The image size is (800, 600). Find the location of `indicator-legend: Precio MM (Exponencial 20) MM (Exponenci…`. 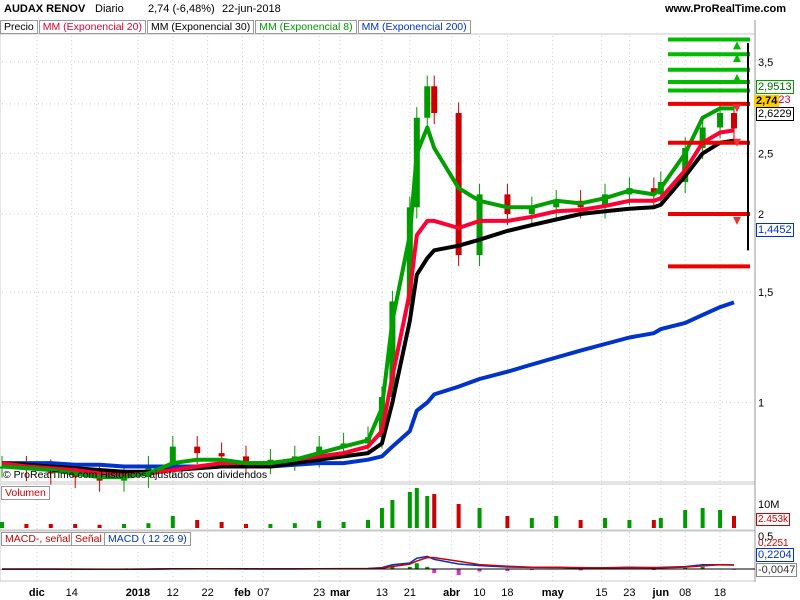

indicator-legend: Precio MM (Exponencial 20) MM (Exponenci… is located at coordinates (377, 27).